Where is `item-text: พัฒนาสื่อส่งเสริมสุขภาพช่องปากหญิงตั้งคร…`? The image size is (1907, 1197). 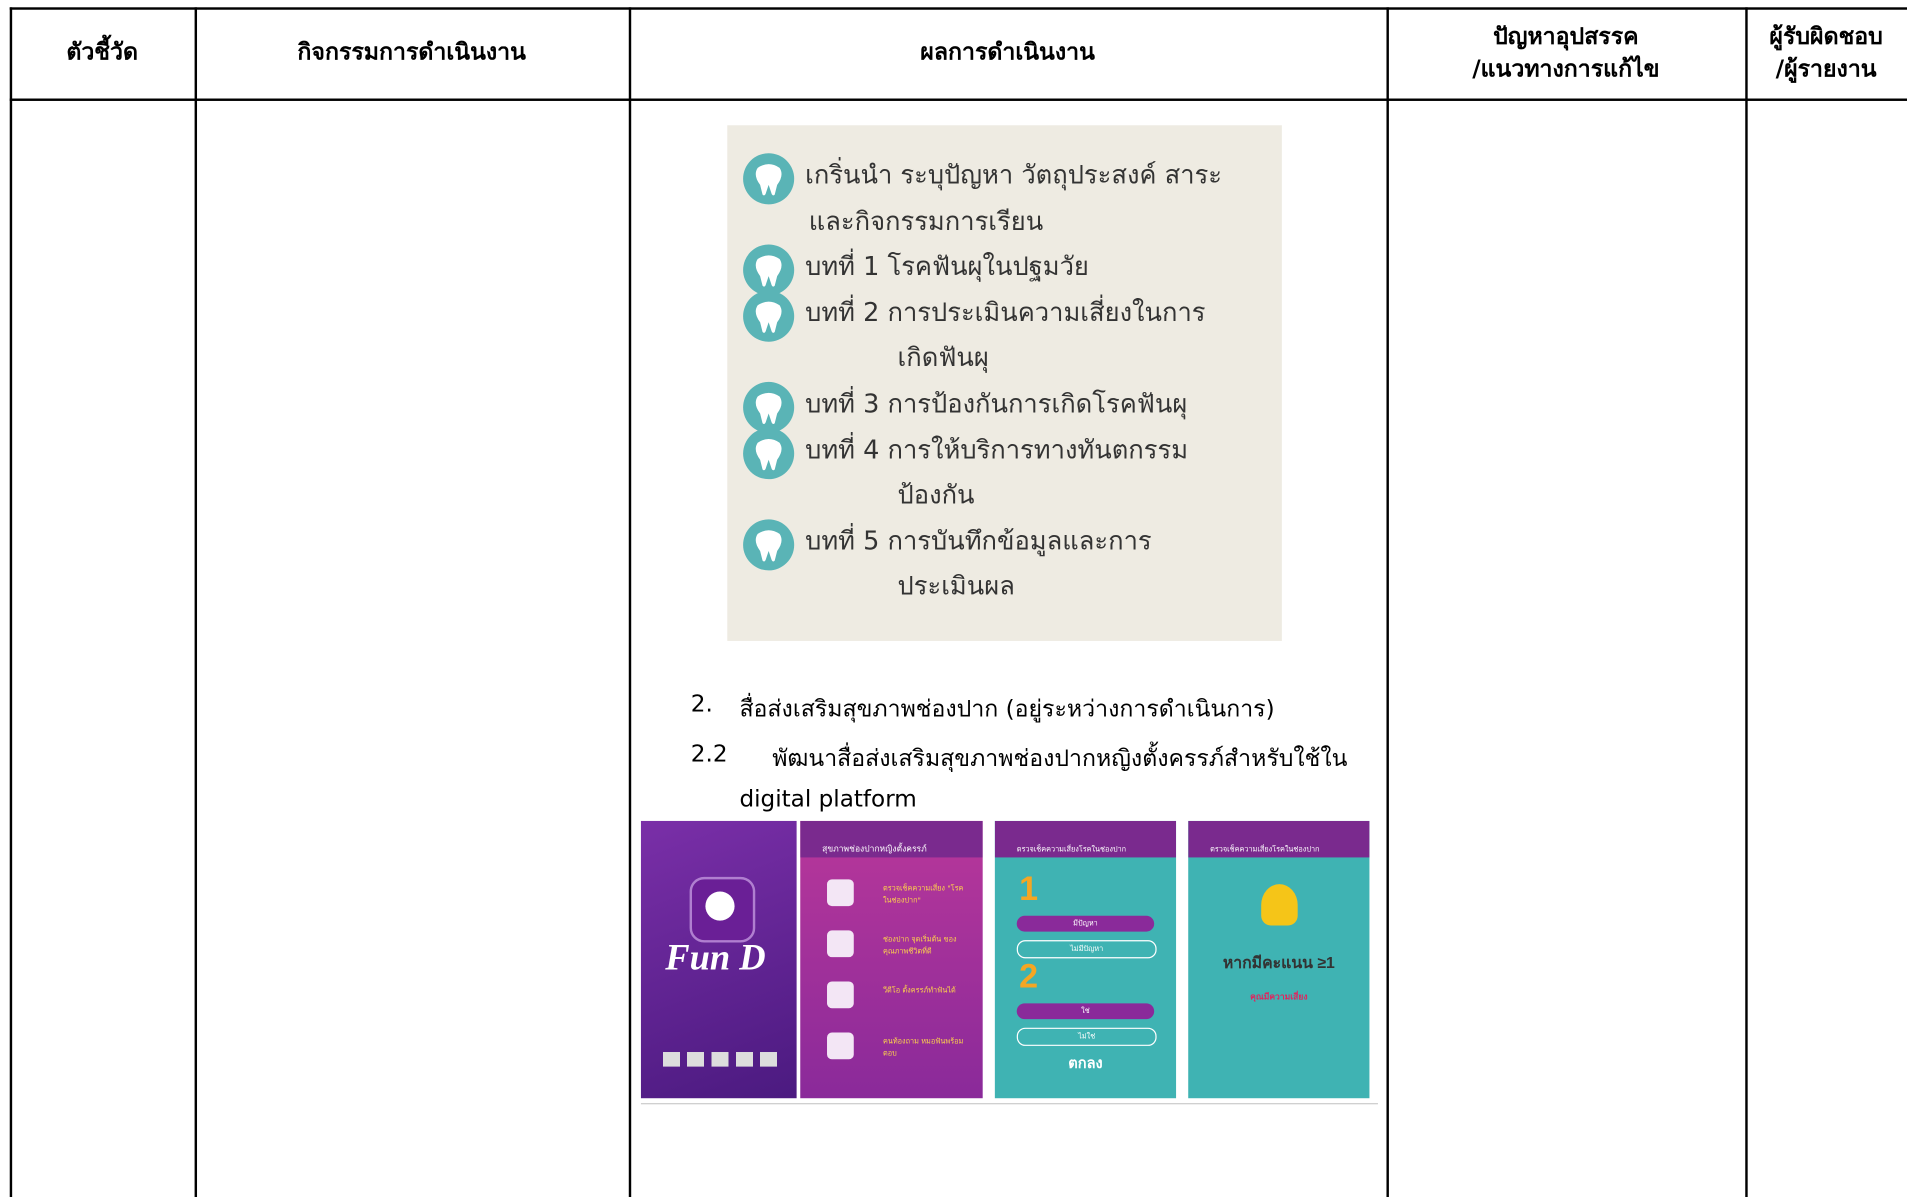
item-text: พัฒนาสื่อส่งเสริมสุขภาพช่องปากหญิงตั้งคร… is located at coordinates (1060, 759).